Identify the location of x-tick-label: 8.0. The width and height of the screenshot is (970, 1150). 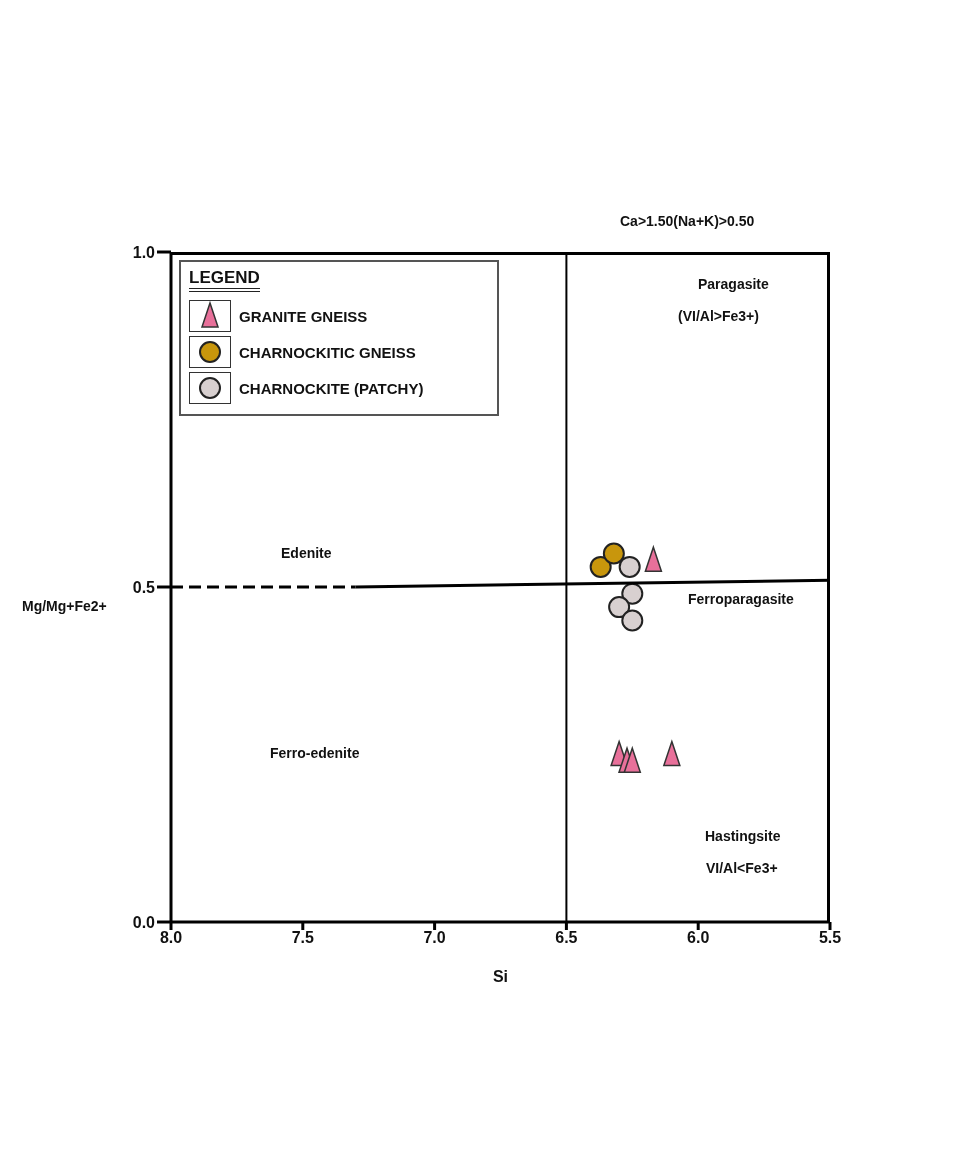
(171, 938).